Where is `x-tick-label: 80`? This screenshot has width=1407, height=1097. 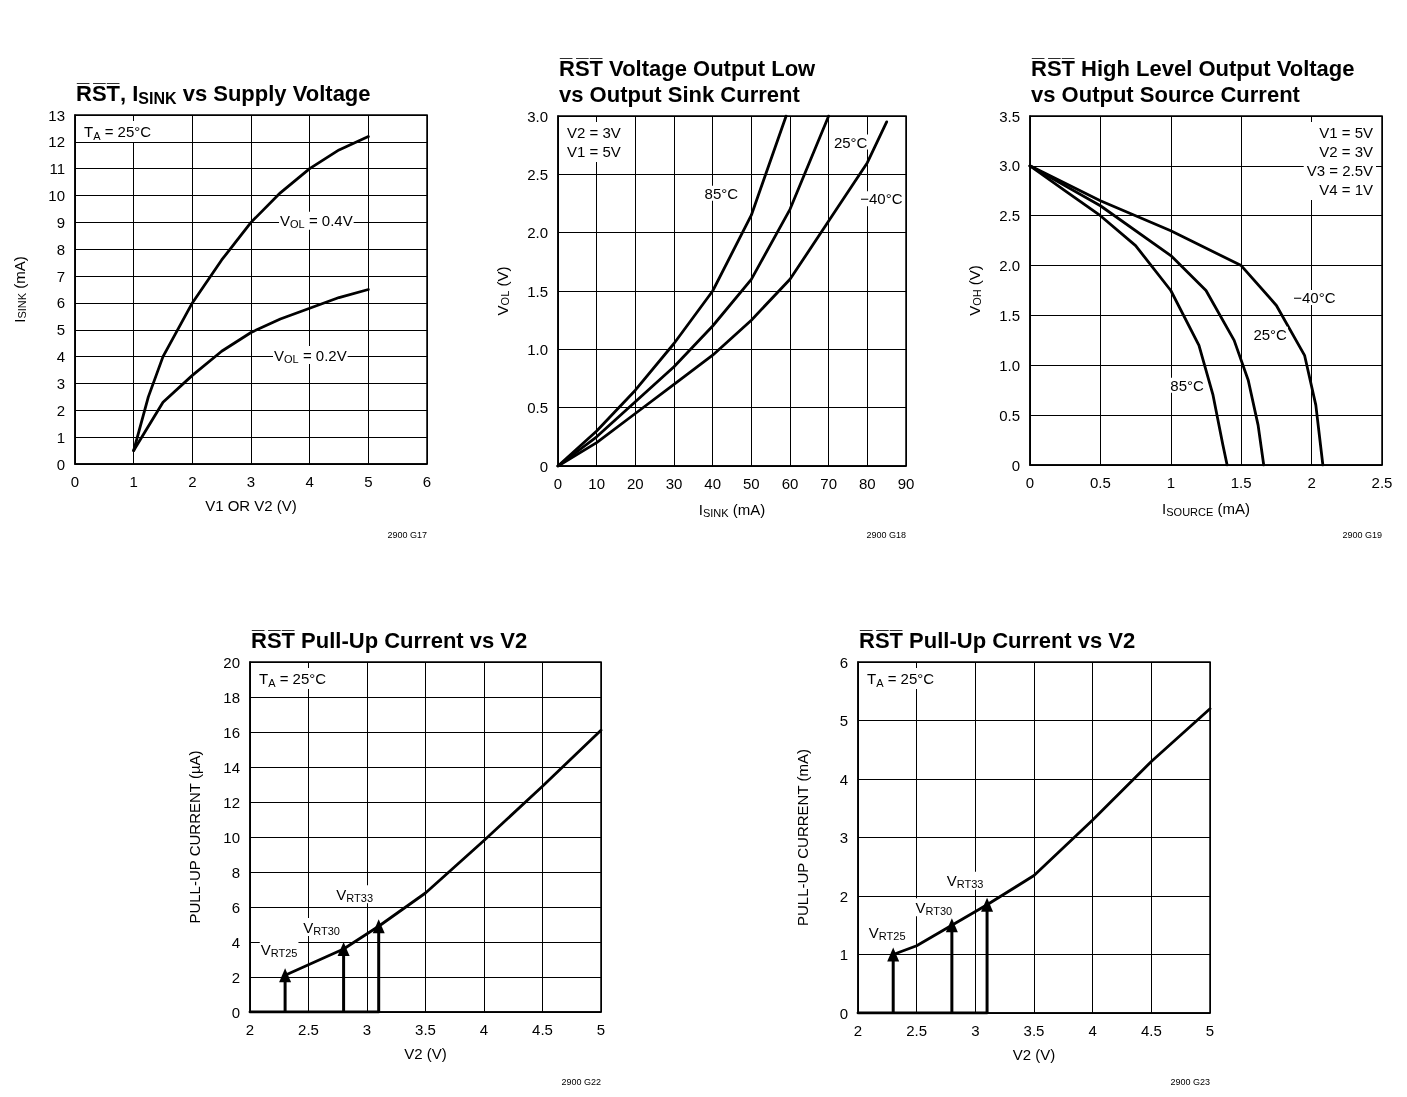
x-tick-label: 80 is located at coordinates (867, 483).